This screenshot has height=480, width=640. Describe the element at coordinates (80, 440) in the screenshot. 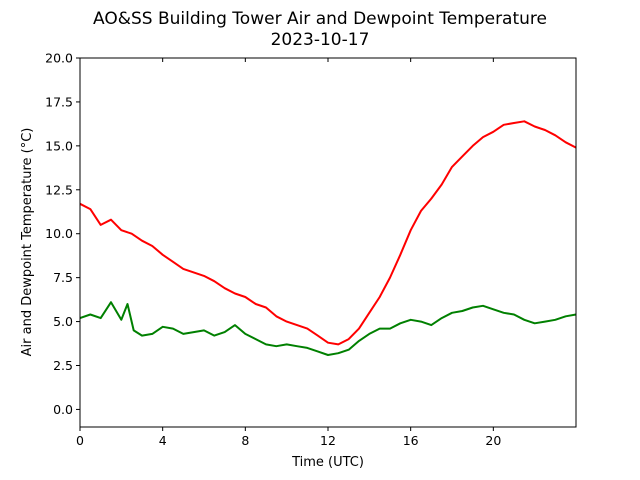

I see `x-tick-label: 0` at that location.